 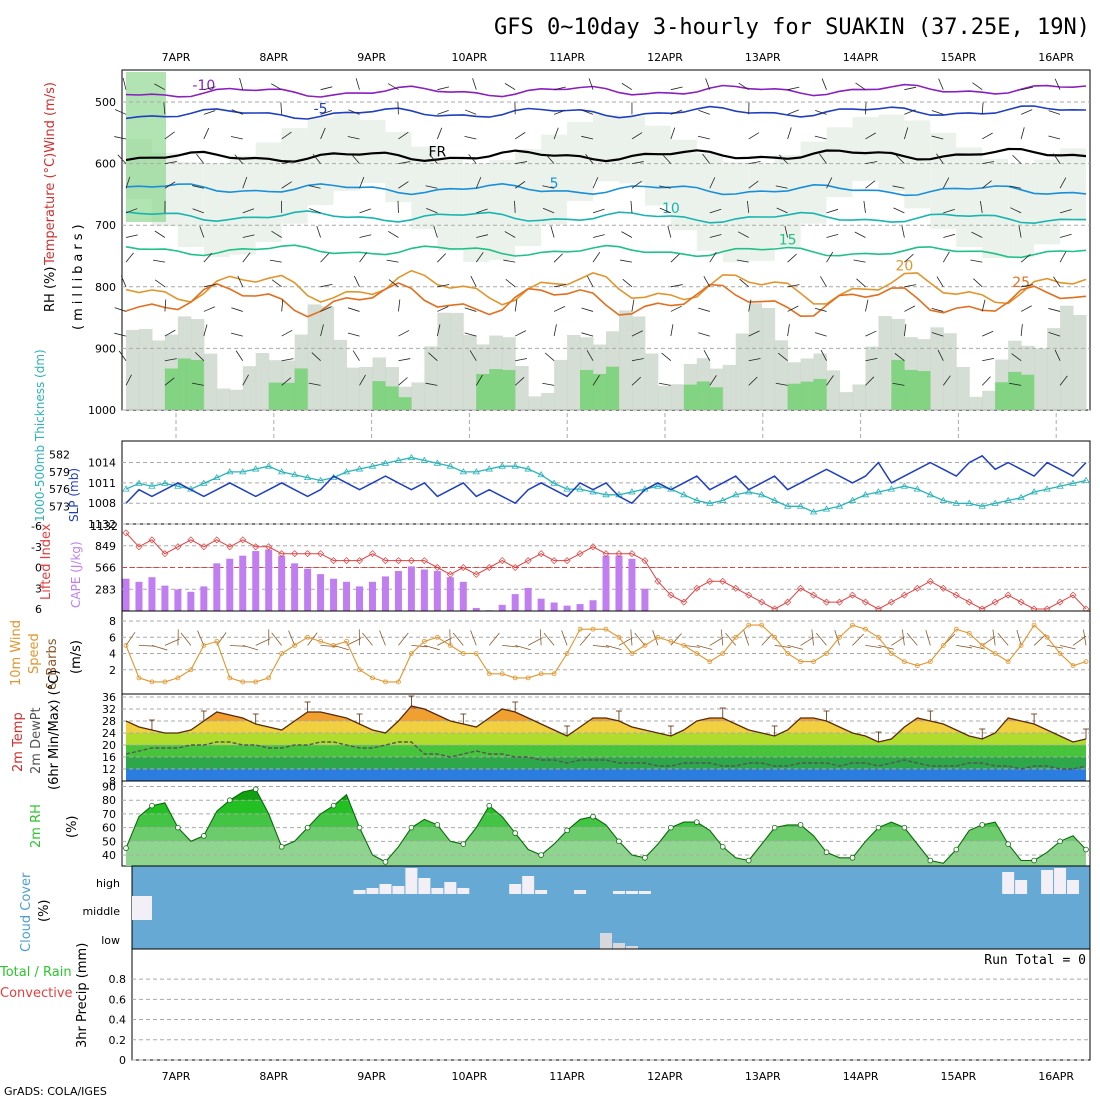 What do you see at coordinates (102, 503) in the screenshot?
I see `slp-tick: 1008` at bounding box center [102, 503].